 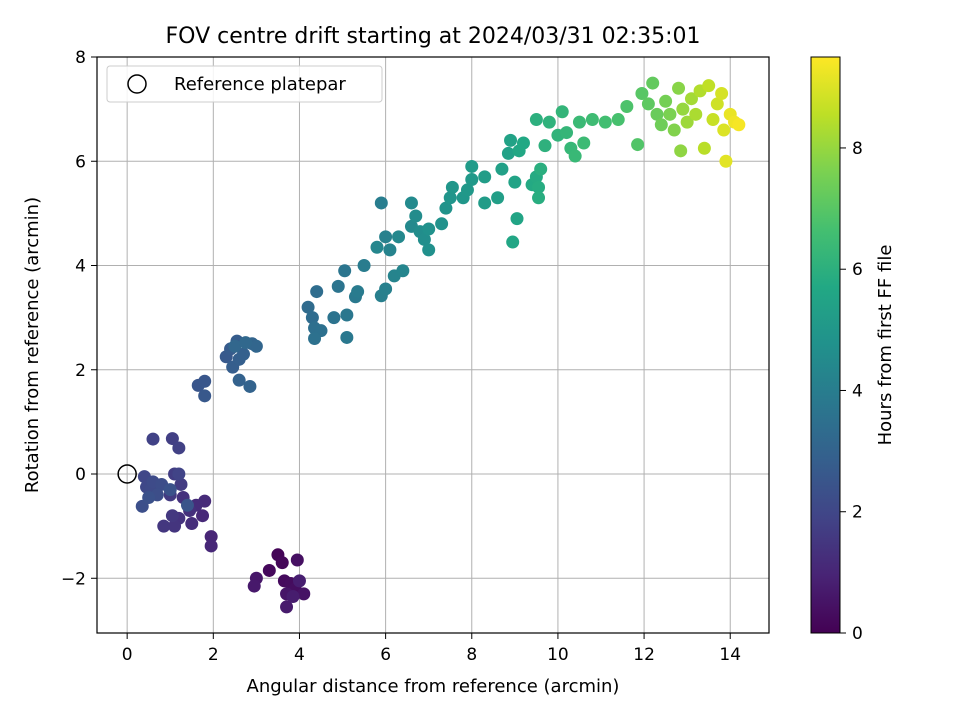 What do you see at coordinates (558, 655) in the screenshot?
I see `x-tick-label: 10` at bounding box center [558, 655].